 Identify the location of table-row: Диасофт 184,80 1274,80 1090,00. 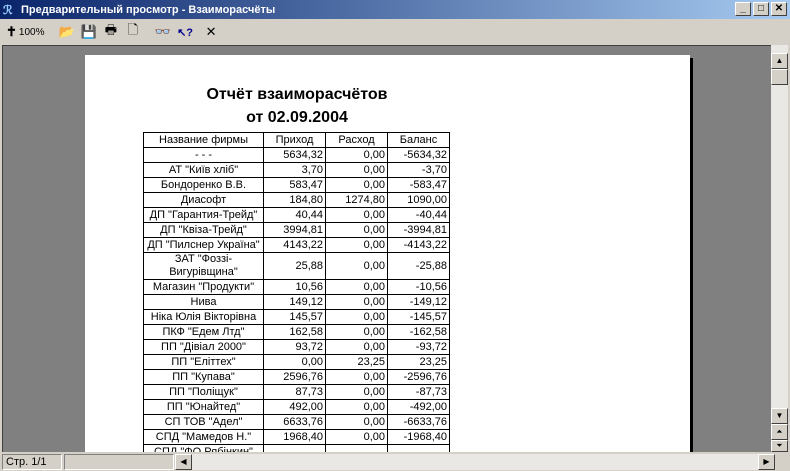
(296, 200).